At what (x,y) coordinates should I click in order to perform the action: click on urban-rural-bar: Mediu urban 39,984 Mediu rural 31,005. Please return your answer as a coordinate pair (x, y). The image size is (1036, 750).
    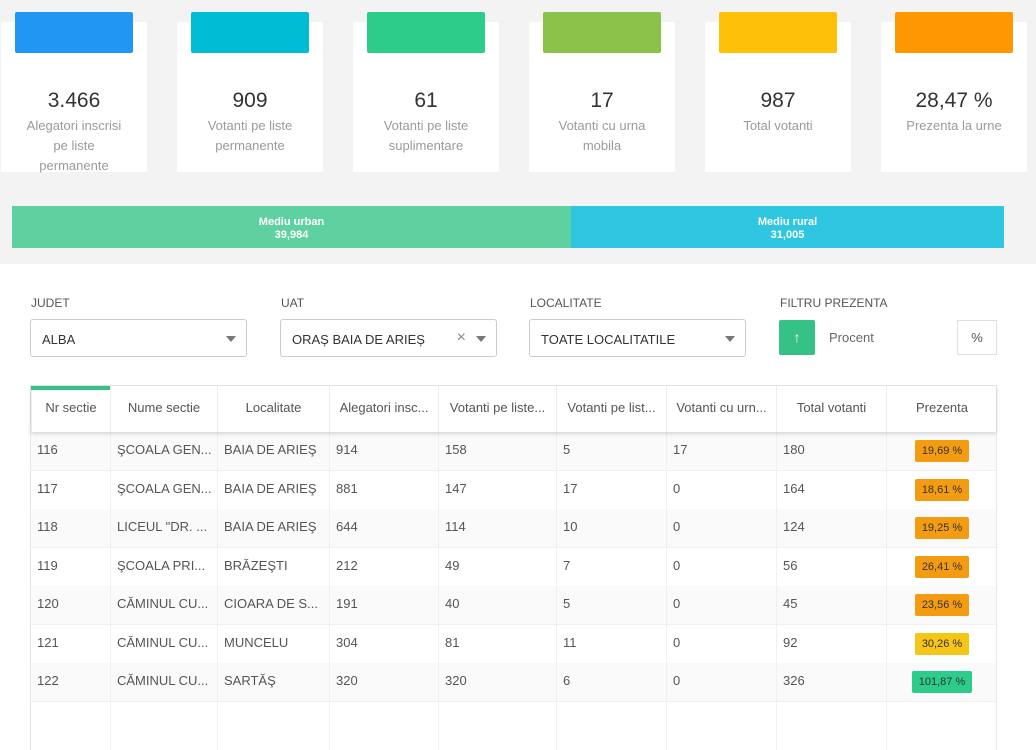
    Looking at the image, I should click on (508, 227).